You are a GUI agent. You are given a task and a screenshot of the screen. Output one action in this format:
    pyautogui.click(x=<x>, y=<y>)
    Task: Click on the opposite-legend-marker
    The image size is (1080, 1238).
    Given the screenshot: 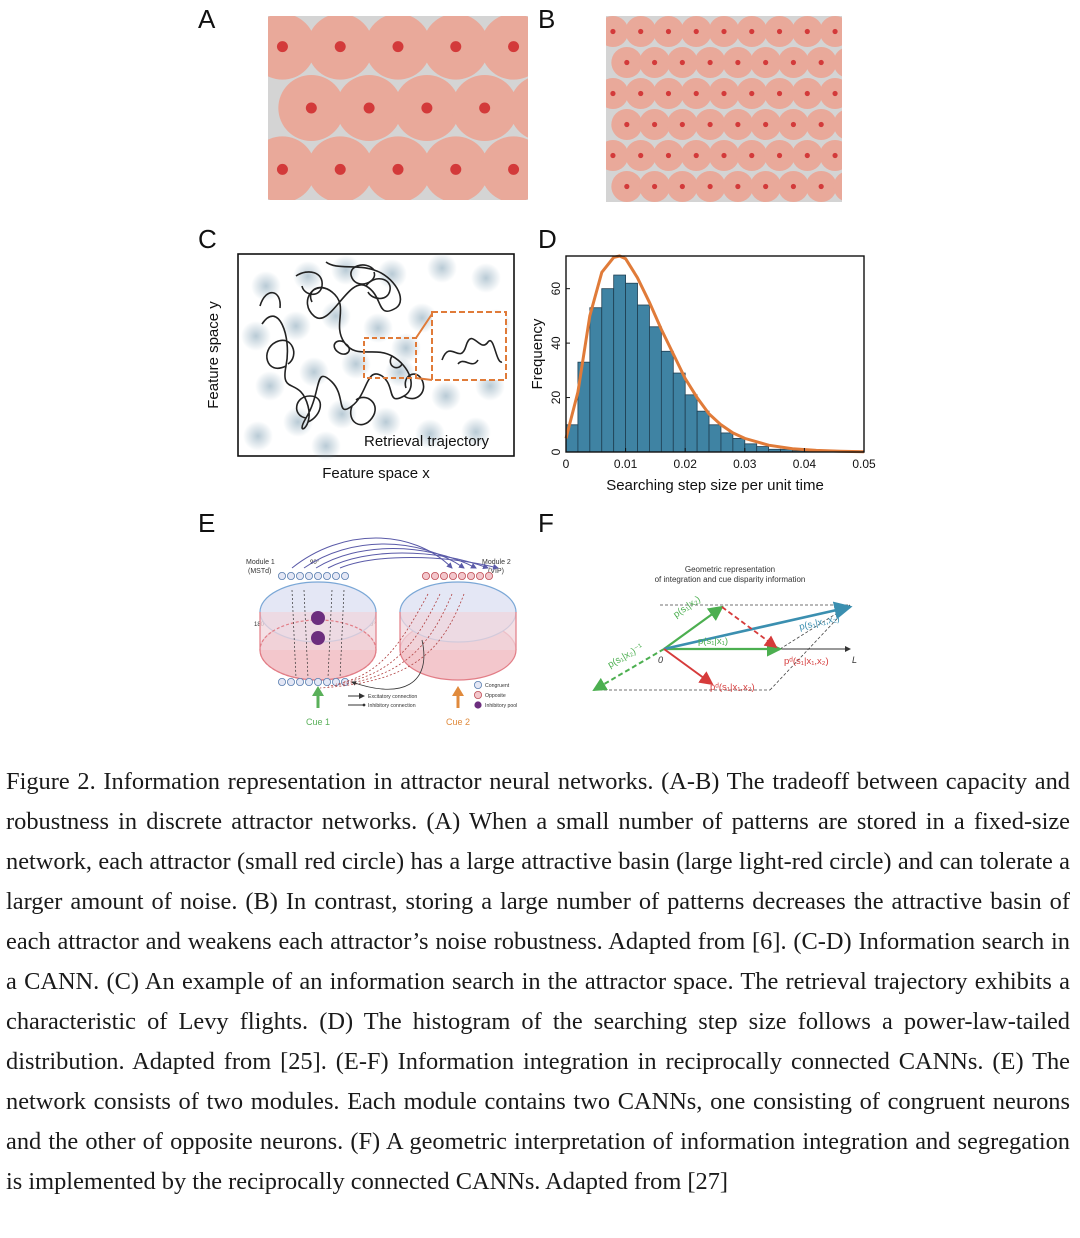 What is the action you would take?
    pyautogui.click(x=477, y=694)
    